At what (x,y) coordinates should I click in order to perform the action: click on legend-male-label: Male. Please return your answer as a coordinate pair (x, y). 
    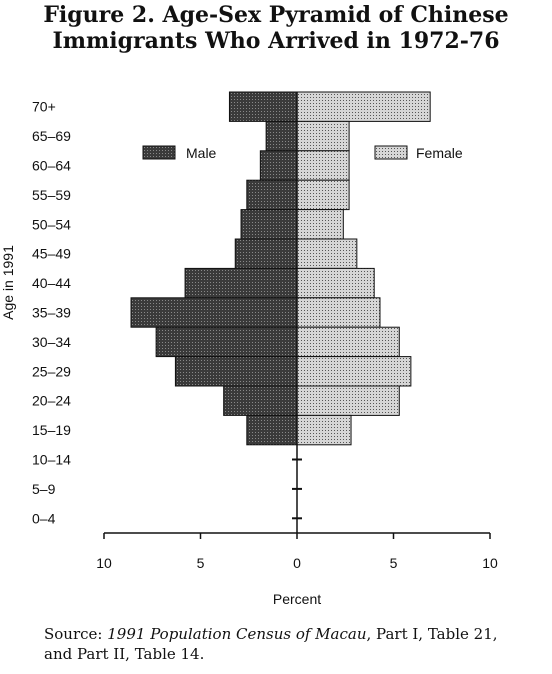
    Looking at the image, I should click on (201, 153).